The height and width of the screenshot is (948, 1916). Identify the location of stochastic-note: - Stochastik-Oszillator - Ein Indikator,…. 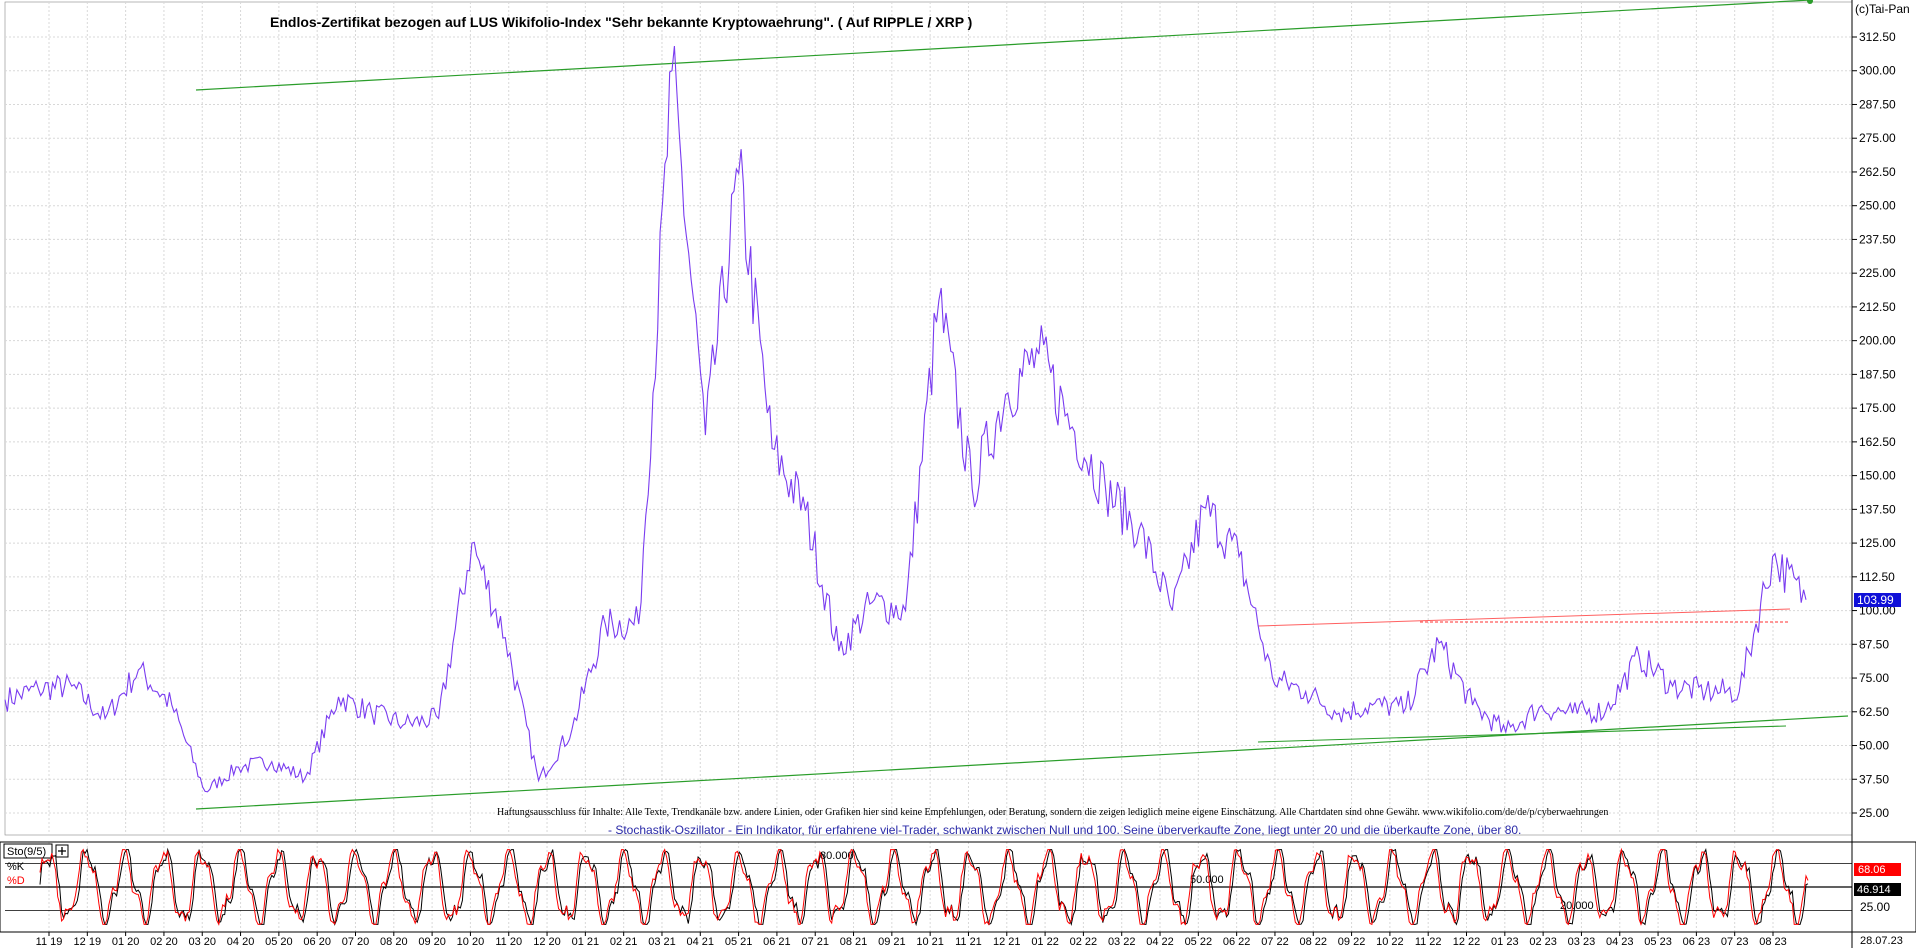
(1064, 830).